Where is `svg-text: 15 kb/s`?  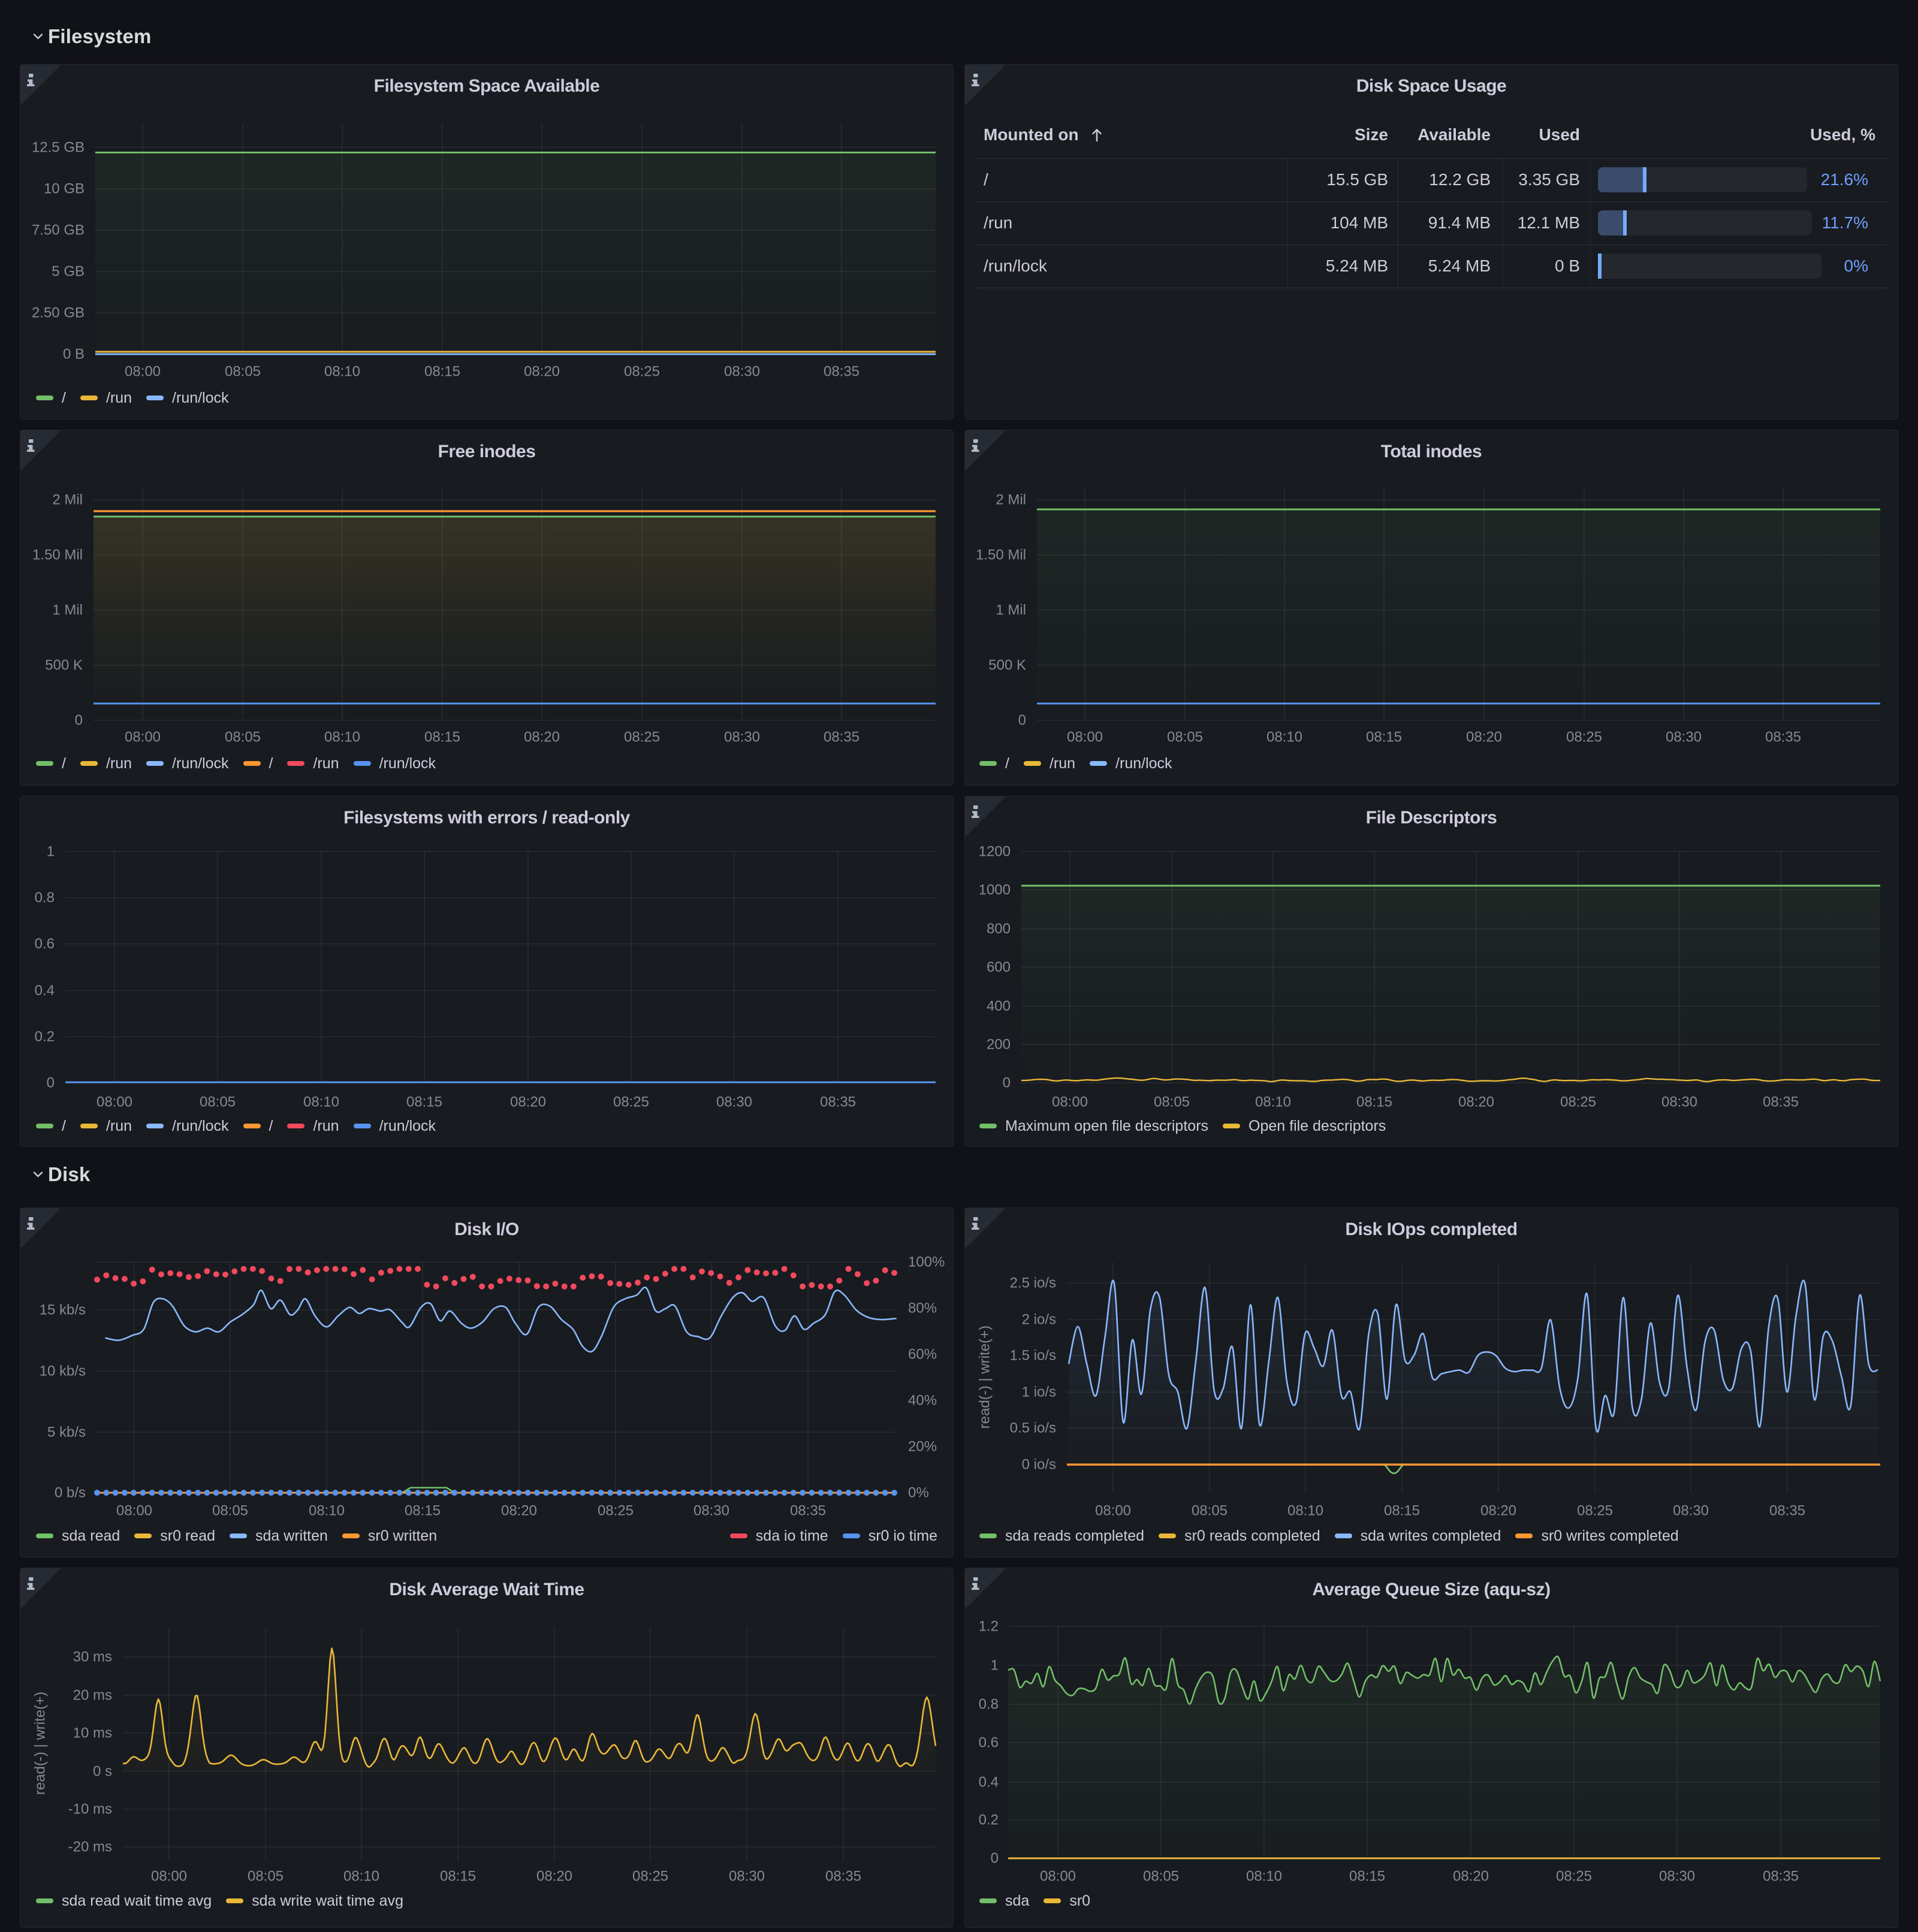 svg-text: 15 kb/s is located at coordinates (63, 1310).